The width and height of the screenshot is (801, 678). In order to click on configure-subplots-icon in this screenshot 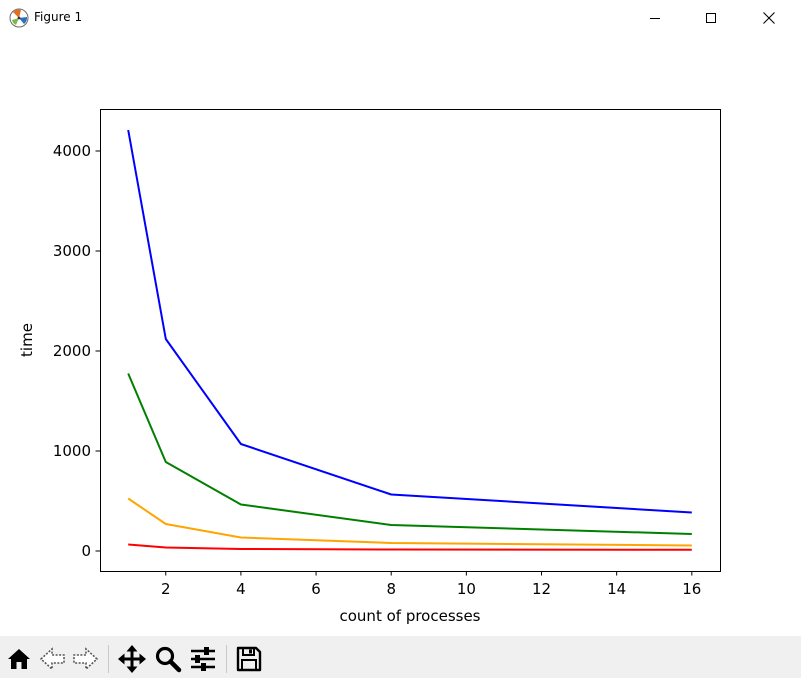, I will do `click(203, 659)`.